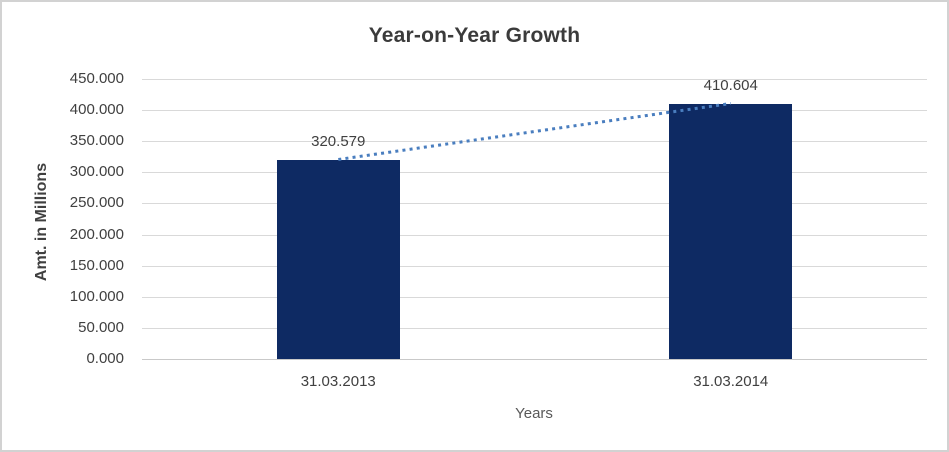  Describe the element at coordinates (96, 172) in the screenshot. I see `y-tick-label: 300.000` at that location.